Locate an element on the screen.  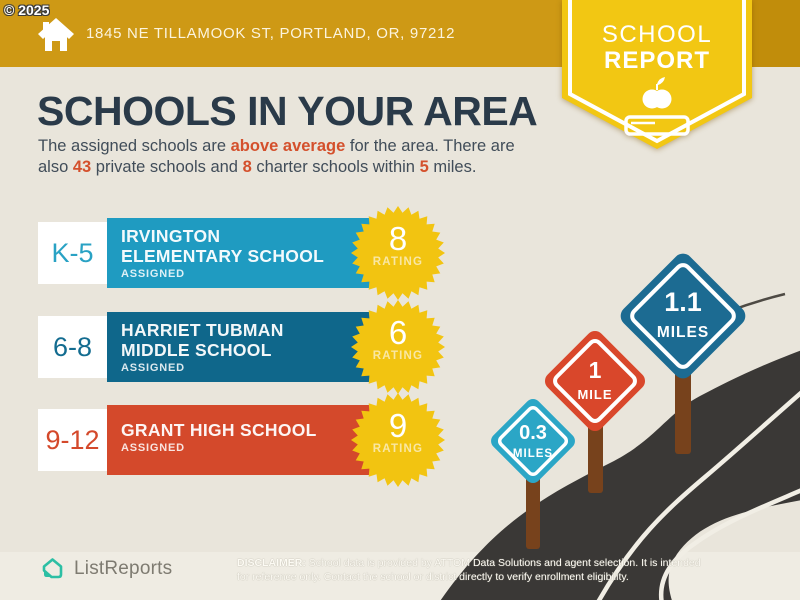
distance-value: 0.3 is located at coordinates (533, 433).